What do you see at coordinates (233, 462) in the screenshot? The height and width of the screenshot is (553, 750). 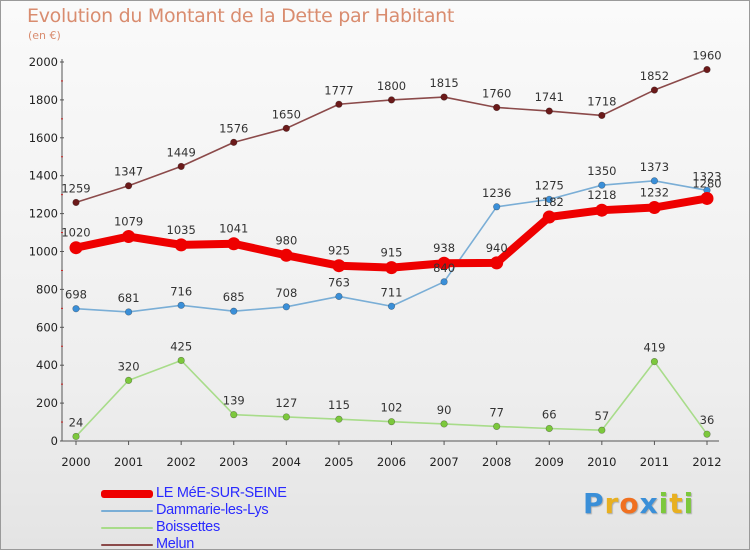 I see `x-tick-label: 2003` at bounding box center [233, 462].